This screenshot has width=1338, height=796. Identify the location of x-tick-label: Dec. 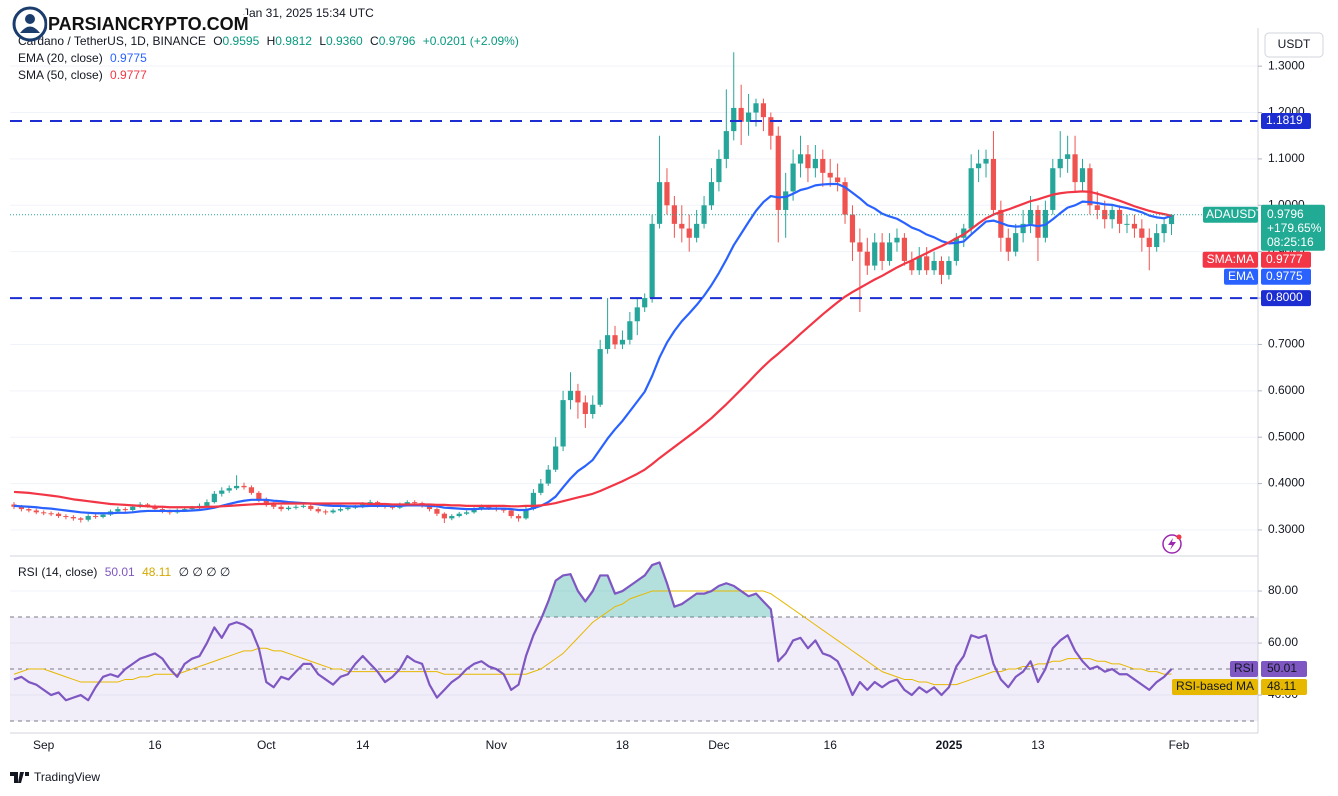
(718, 745).